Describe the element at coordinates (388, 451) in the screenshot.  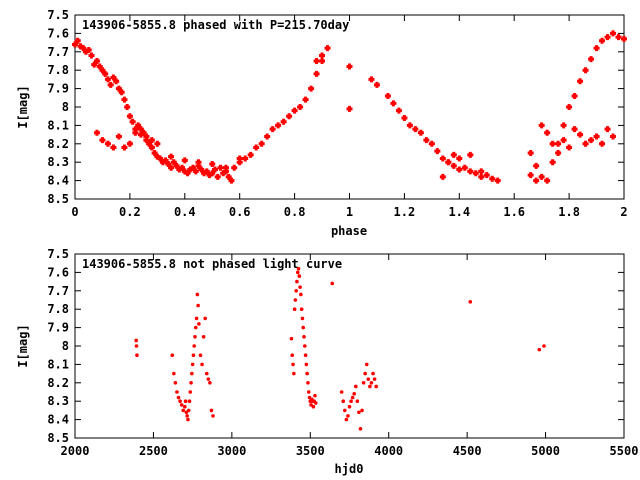
I see `unphased-plot-xtick-label: 4000` at that location.